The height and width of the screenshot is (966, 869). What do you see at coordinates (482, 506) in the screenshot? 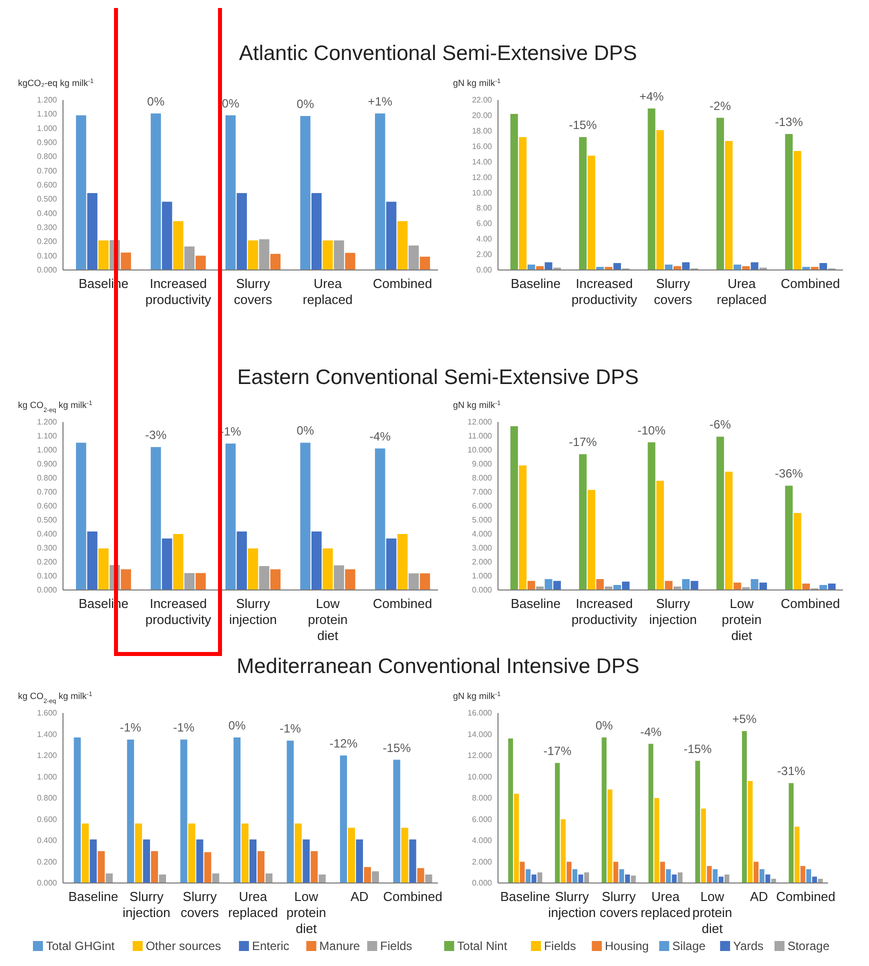
I see `y-tick-label: 6.000` at bounding box center [482, 506].